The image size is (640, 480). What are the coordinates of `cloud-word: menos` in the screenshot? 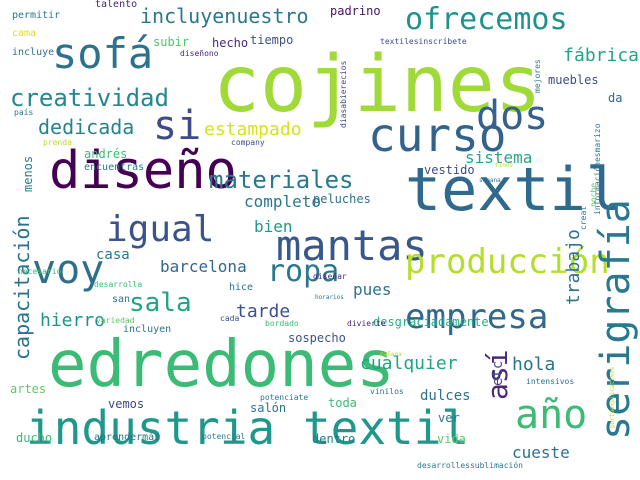 It's located at (28, 173).